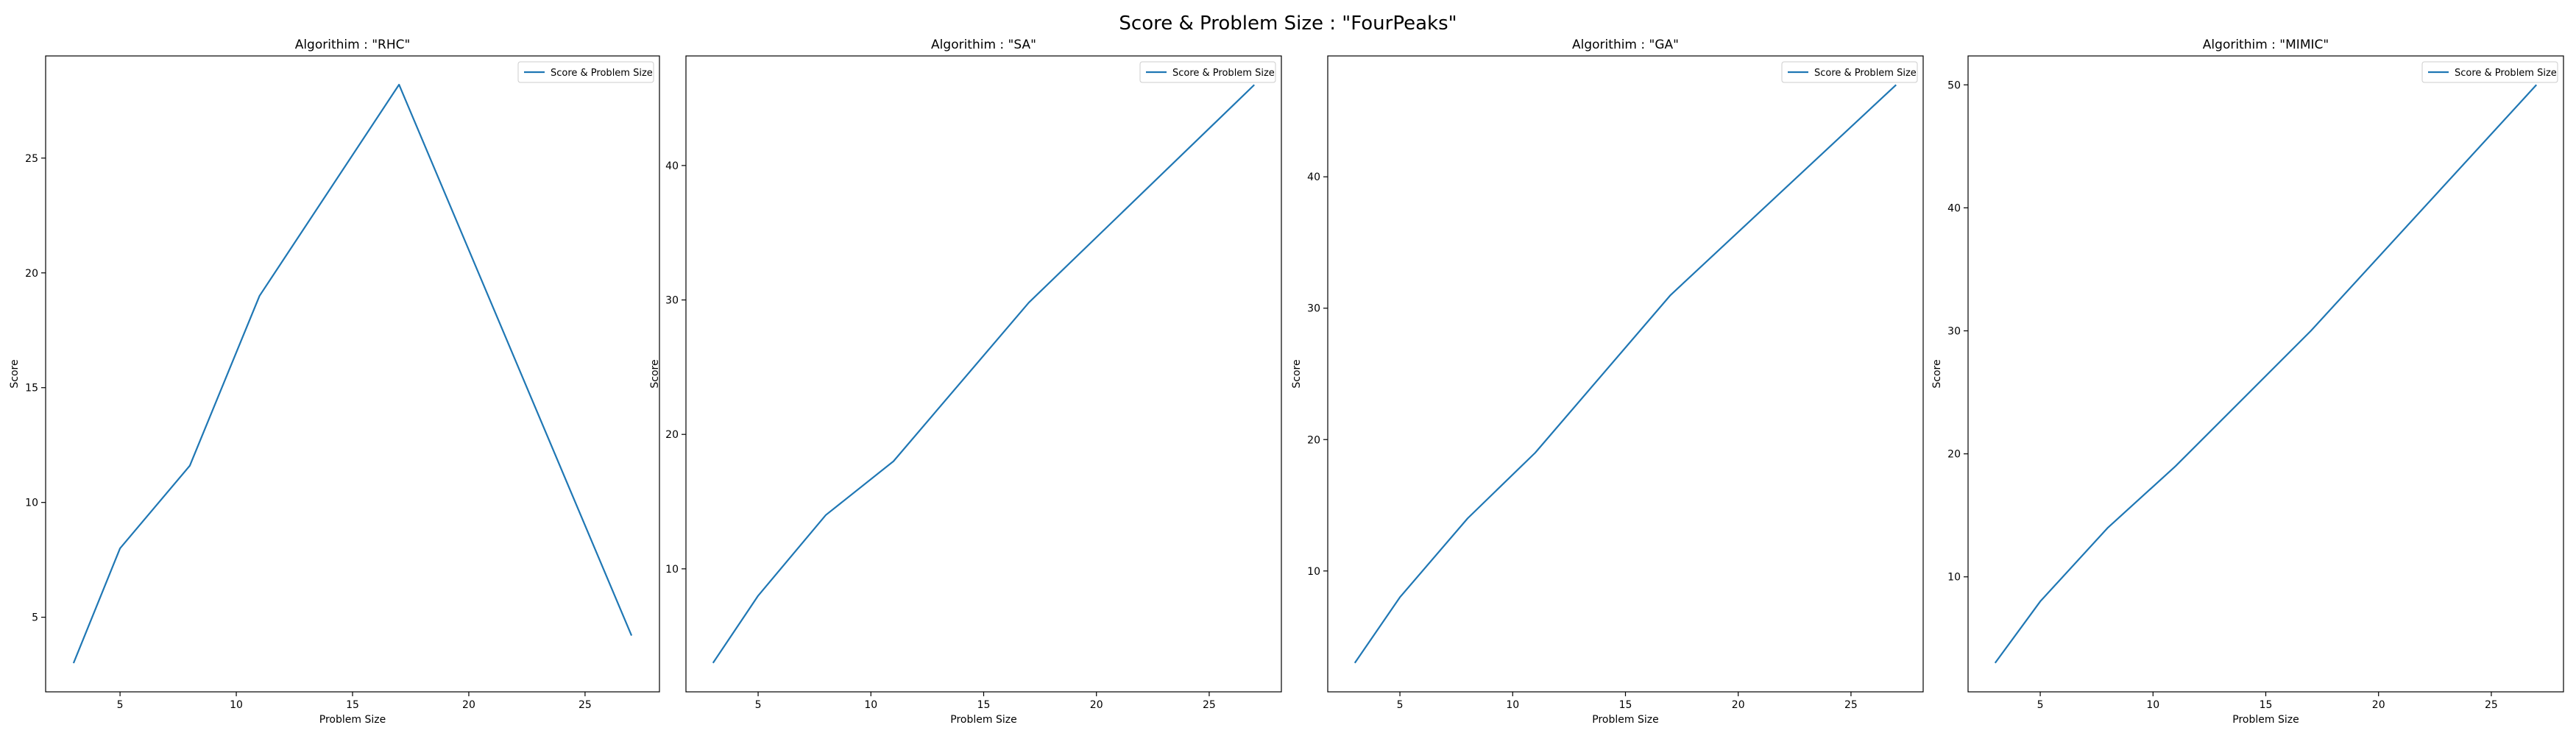  Describe the element at coordinates (983, 45) in the screenshot. I see `panel-title: Algorithim : "SA"` at that location.